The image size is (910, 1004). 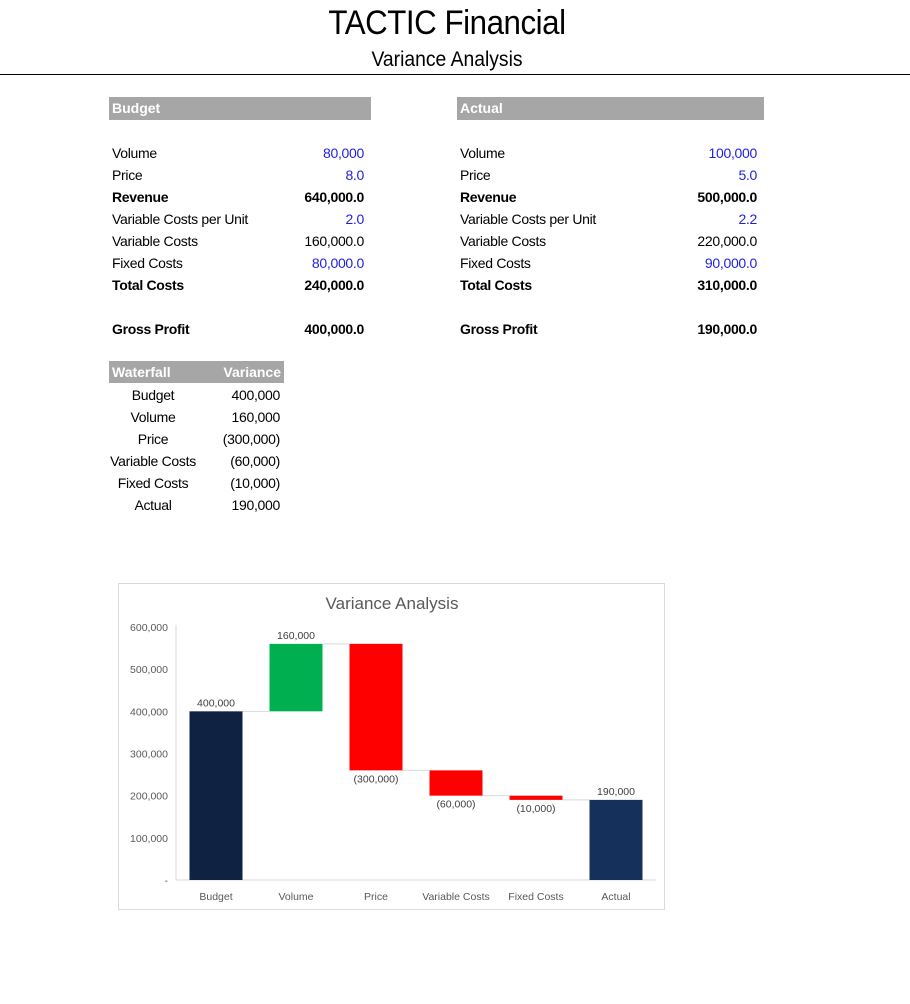 What do you see at coordinates (255, 417) in the screenshot?
I see `waterfall-row-value: 160,000` at bounding box center [255, 417].